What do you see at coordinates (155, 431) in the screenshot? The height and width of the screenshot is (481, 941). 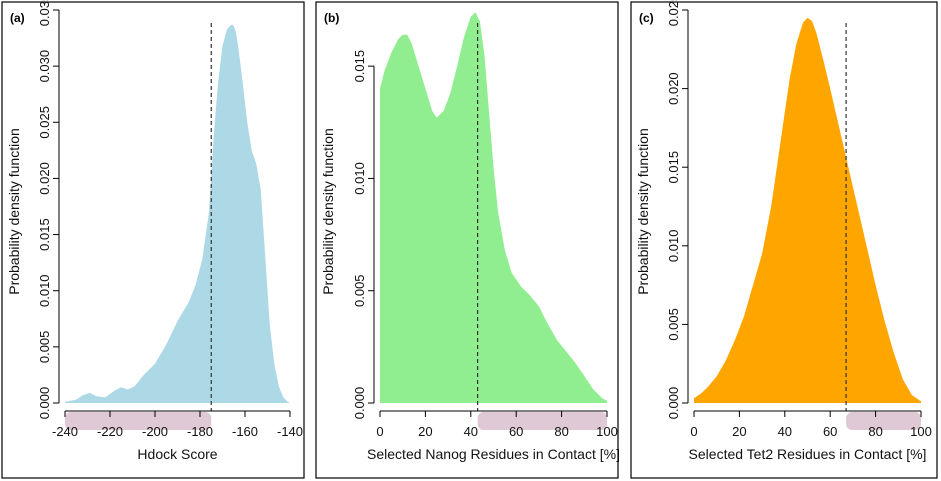 I see `x-tick-label: -200` at bounding box center [155, 431].